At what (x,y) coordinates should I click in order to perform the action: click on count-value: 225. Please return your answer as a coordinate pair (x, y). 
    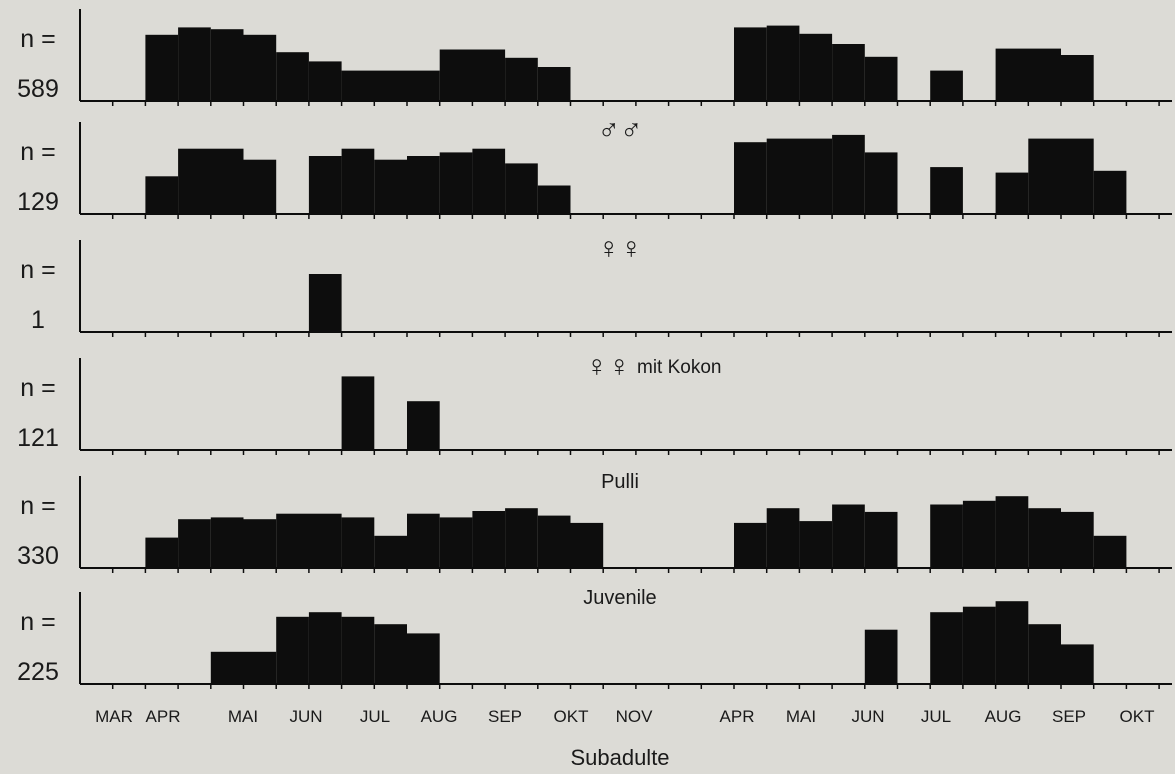
    Looking at the image, I should click on (38, 672).